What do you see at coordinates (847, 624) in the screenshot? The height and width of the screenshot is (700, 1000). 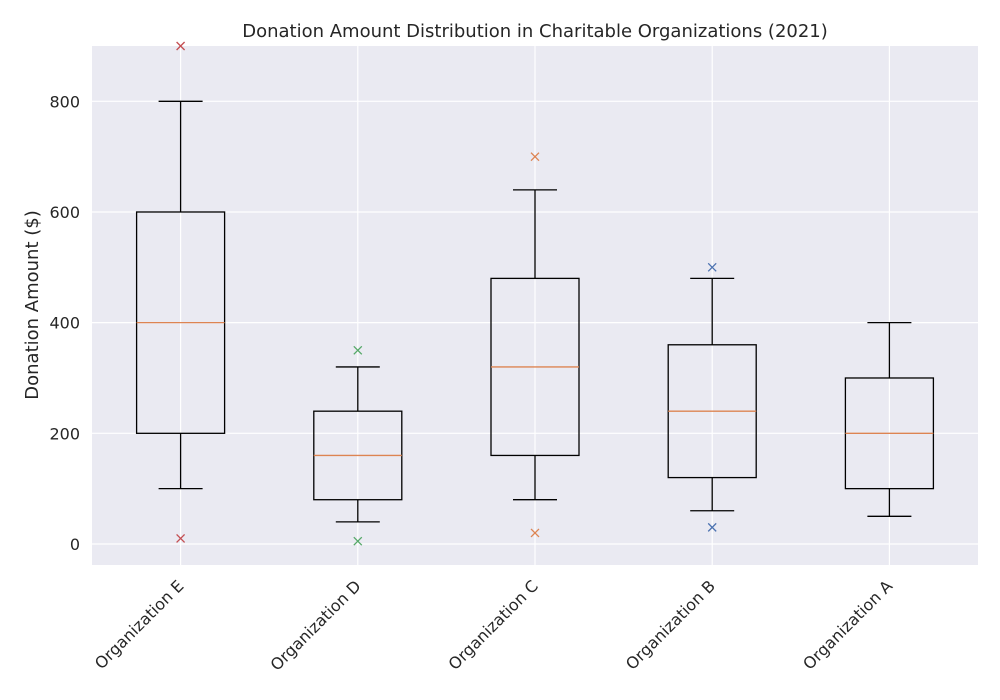 I see `x-tick-label: Organization A` at bounding box center [847, 624].